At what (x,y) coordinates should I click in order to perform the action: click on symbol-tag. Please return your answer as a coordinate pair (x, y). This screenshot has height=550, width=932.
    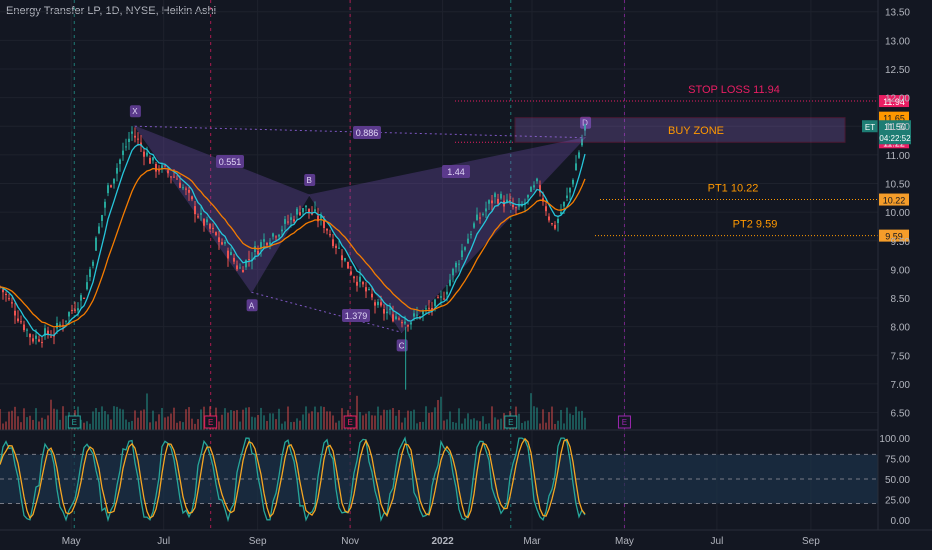
    Looking at the image, I should click on (870, 126).